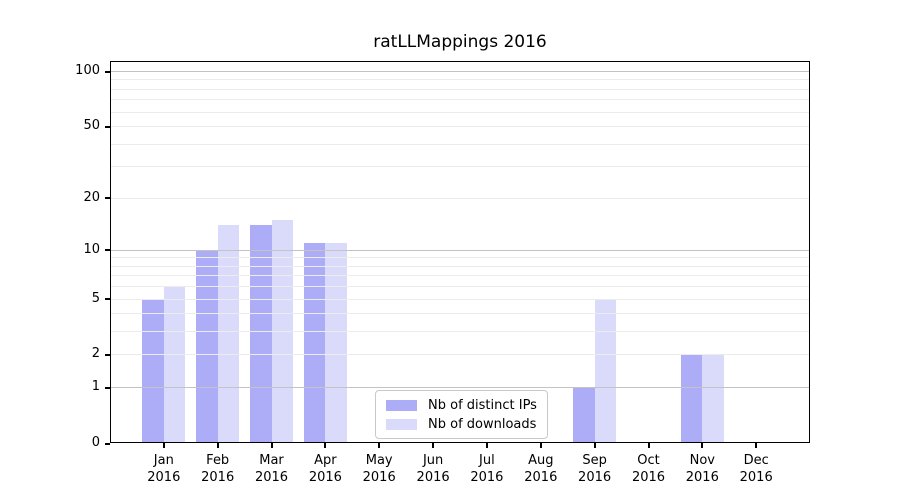 The image size is (900, 500). Describe the element at coordinates (153, 370) in the screenshot. I see `bar-distinct-ips-jan` at that location.